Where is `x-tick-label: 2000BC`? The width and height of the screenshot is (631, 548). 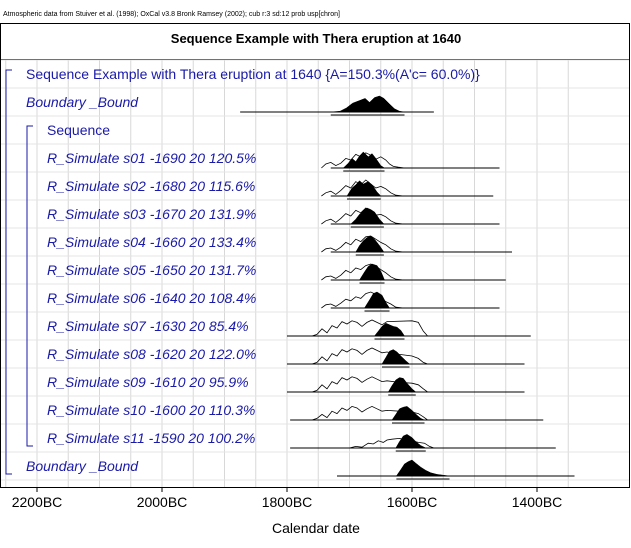
x-tick-label: 2000BC is located at coordinates (162, 502).